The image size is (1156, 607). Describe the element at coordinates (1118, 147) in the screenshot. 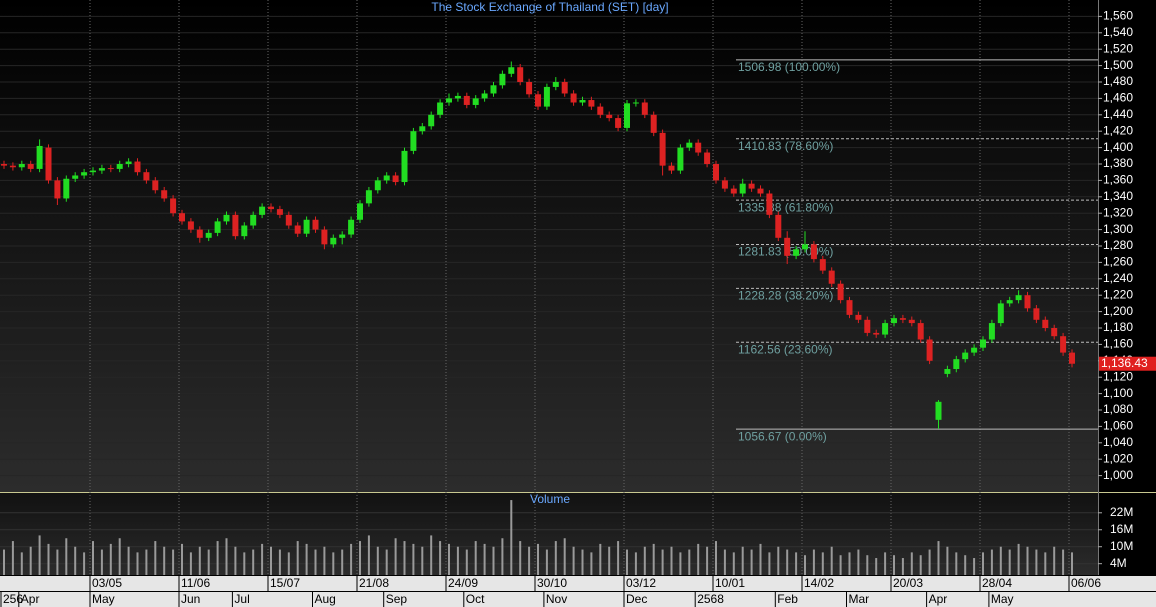

I see `y-tick-label: 1,400` at that location.